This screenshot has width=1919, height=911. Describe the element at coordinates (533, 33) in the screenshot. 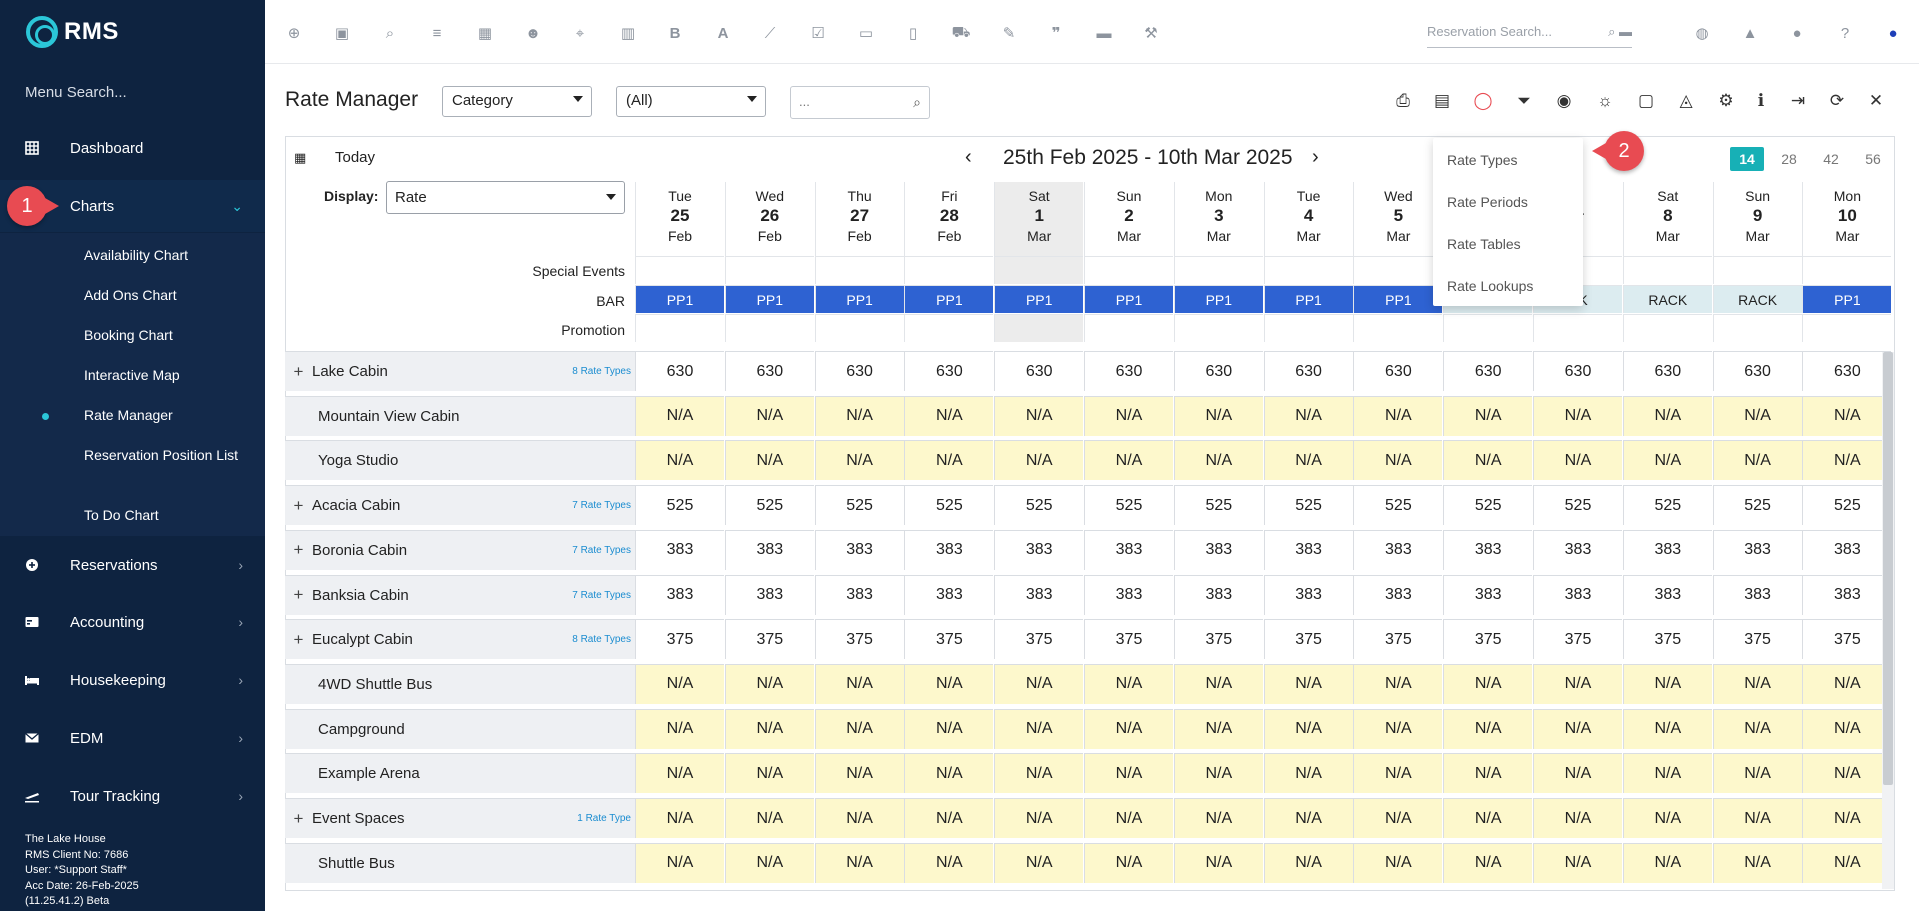

I see `users-icon: ☻` at that location.